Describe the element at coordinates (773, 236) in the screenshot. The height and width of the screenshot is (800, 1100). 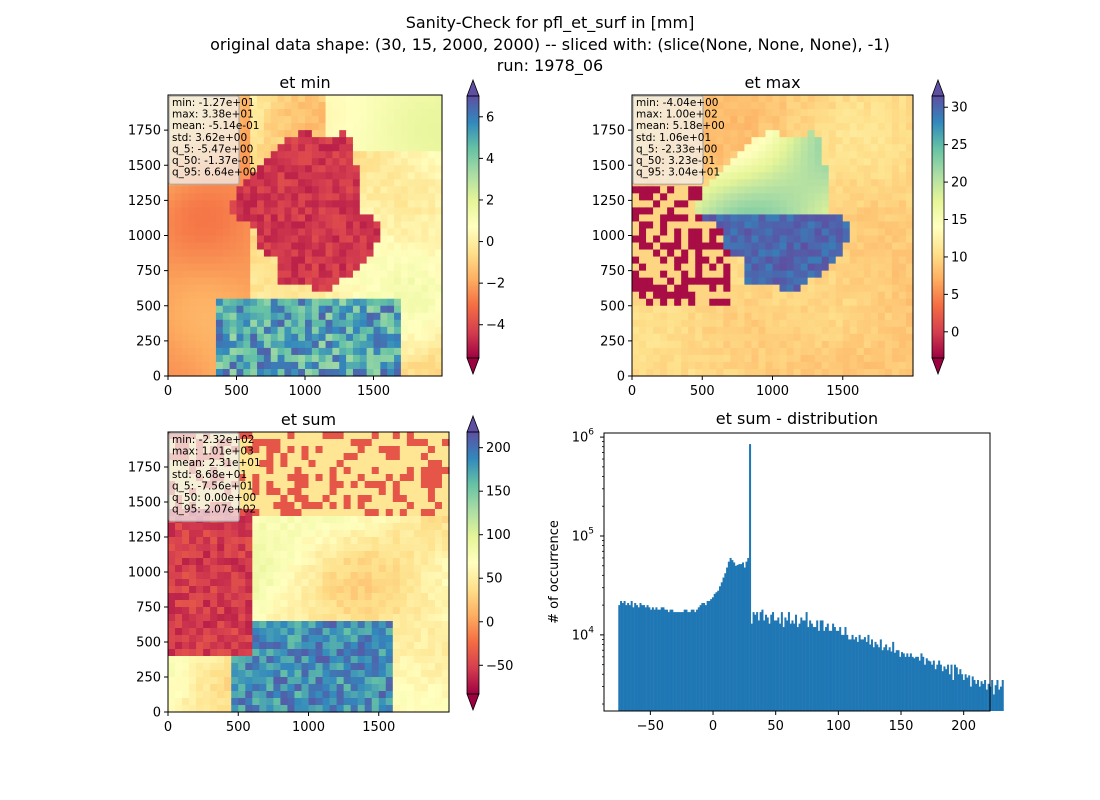
I see `heatmap-image` at that location.